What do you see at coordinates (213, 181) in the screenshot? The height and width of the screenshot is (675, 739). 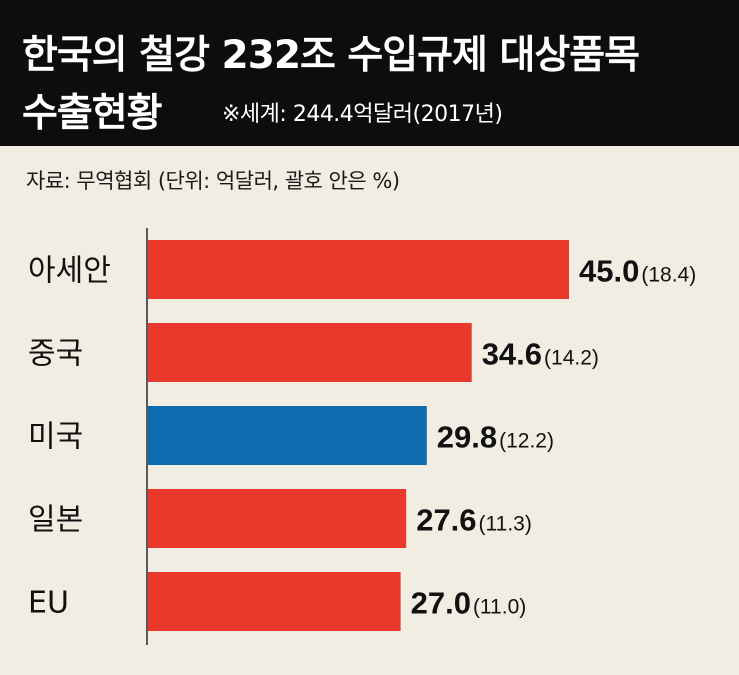 I see `source-unit-note: 자료: 무역협회 (단위: 억달러, 괄호 안은 %)` at bounding box center [213, 181].